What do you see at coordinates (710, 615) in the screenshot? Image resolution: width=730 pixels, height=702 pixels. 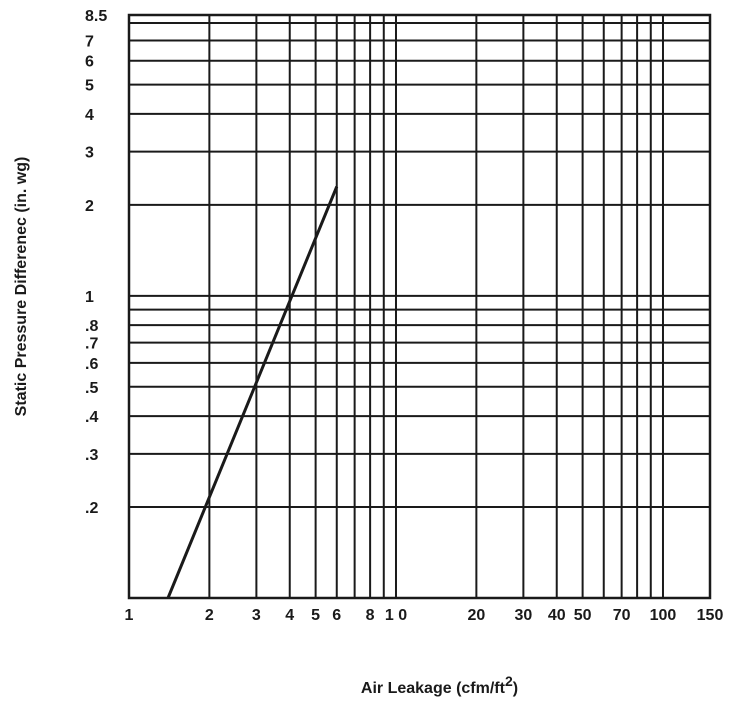 I see `x-tick-label: 150` at bounding box center [710, 615].